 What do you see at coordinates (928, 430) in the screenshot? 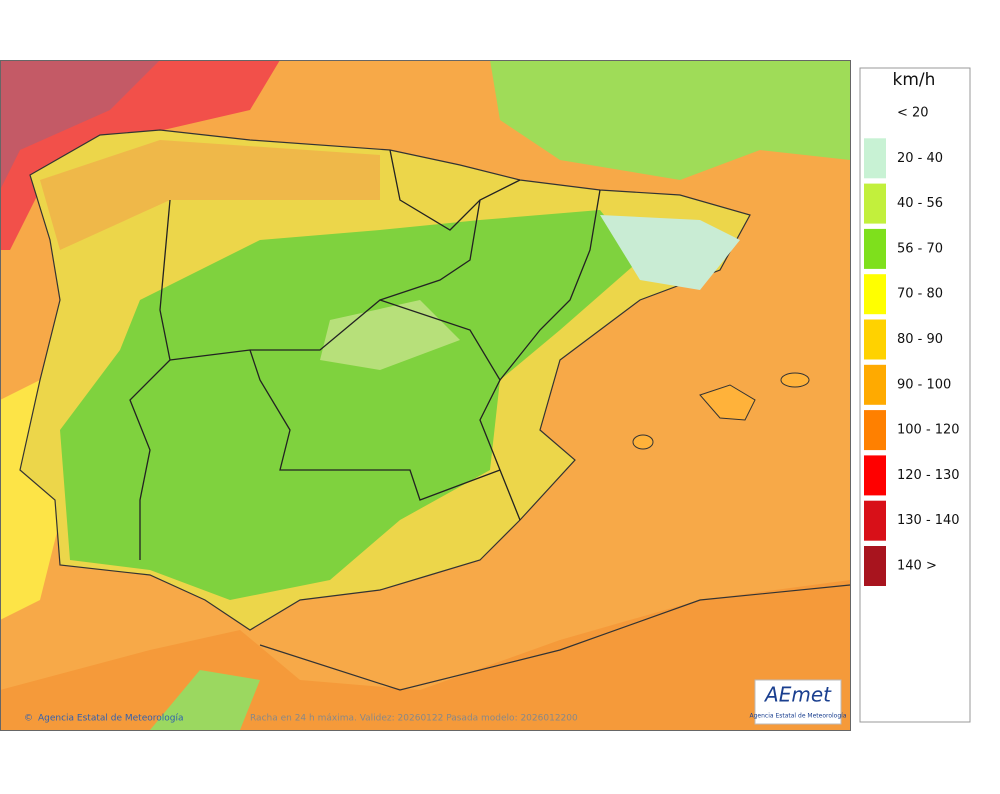
I see `legend-label: 100 - 120` at bounding box center [928, 430].